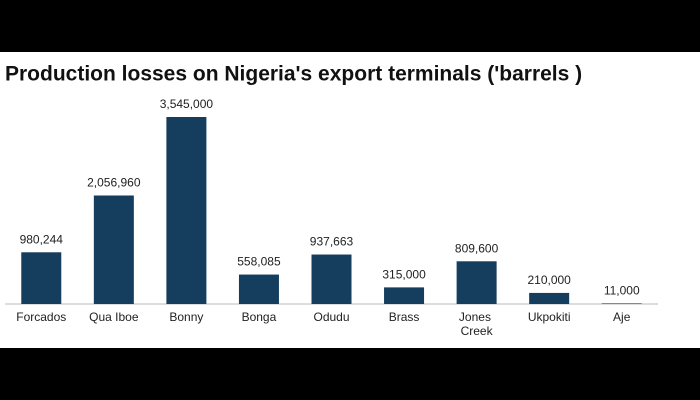 Image resolution: width=700 pixels, height=400 pixels. What do you see at coordinates (114, 183) in the screenshot?
I see `value-label: 2,056,960` at bounding box center [114, 183].